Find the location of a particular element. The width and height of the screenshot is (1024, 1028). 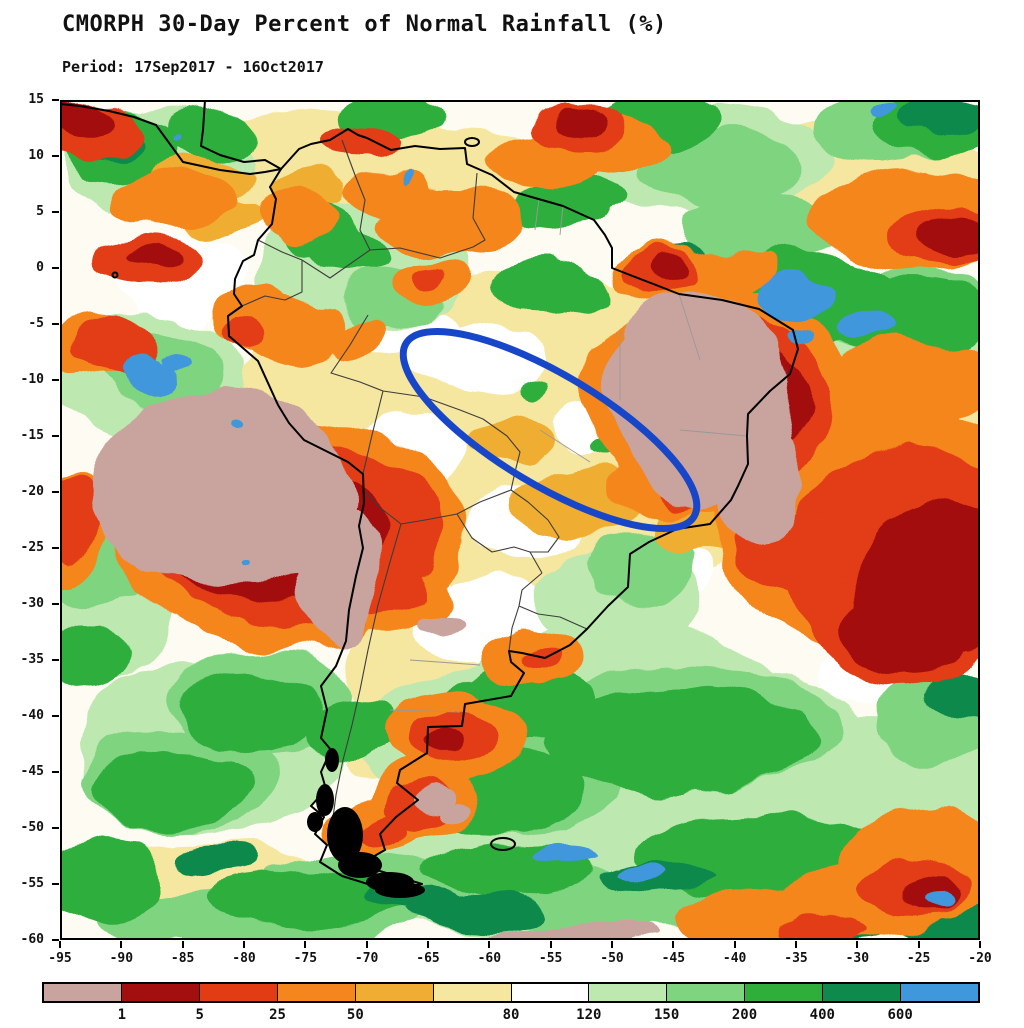

y-tick-label: 5 is located at coordinates (40, 211).